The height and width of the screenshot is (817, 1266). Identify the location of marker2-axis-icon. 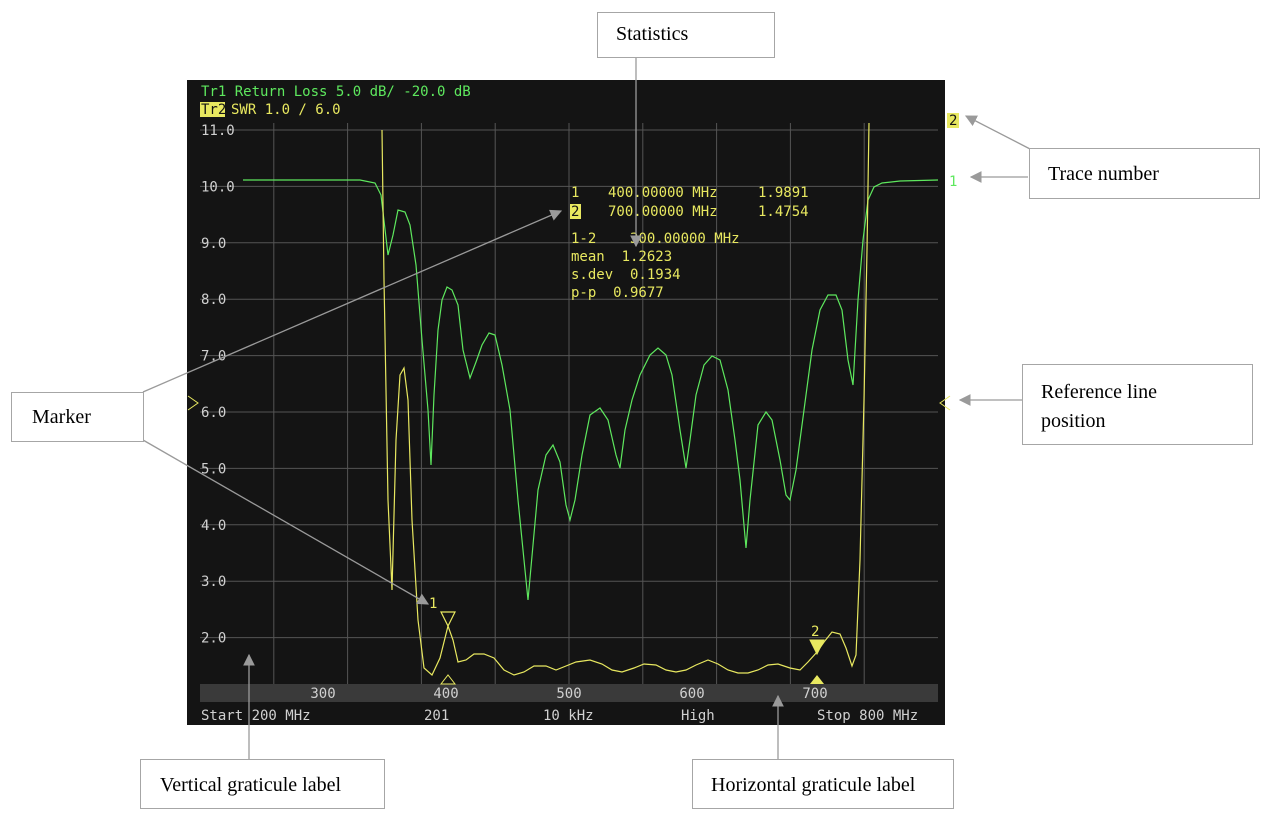
(817, 679).